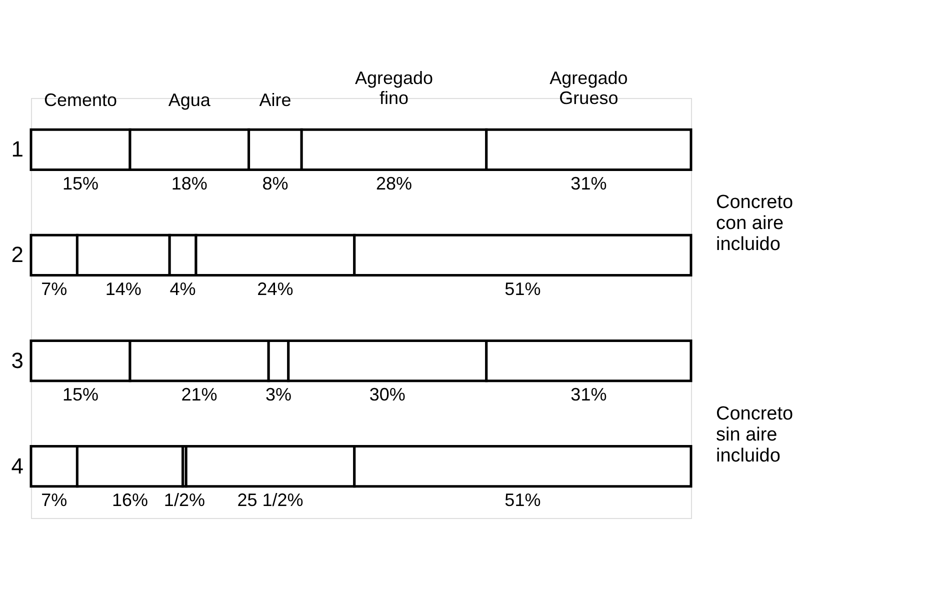  What do you see at coordinates (199, 394) in the screenshot?
I see `data-label: 21%` at bounding box center [199, 394].